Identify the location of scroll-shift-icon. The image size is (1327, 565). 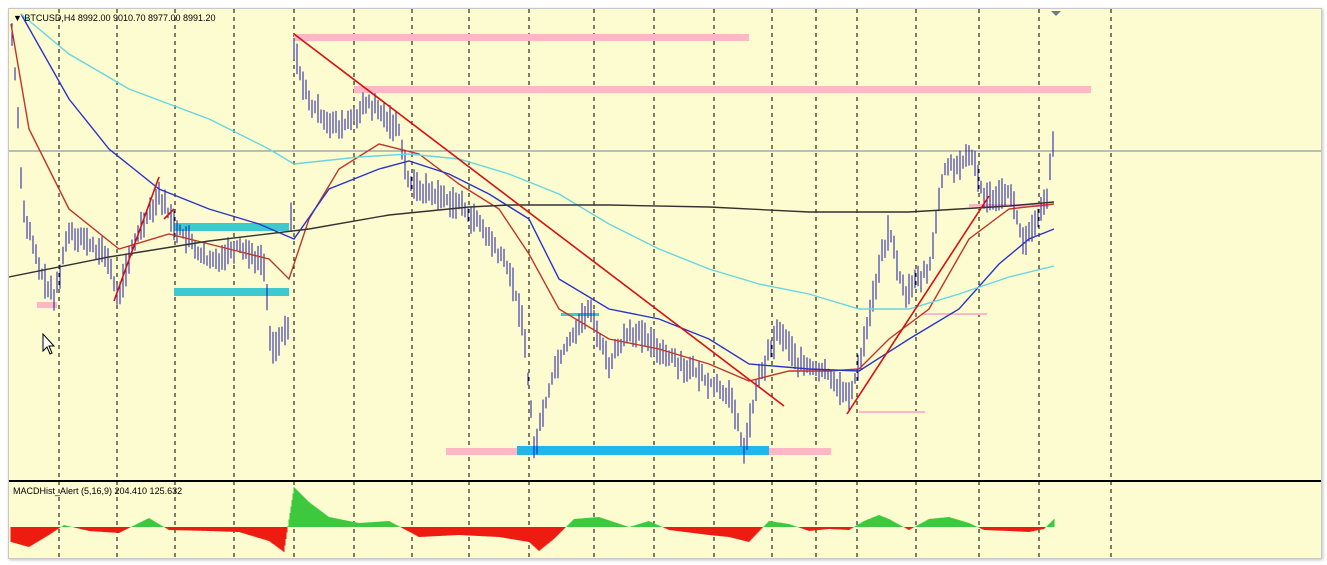
(1056, 13).